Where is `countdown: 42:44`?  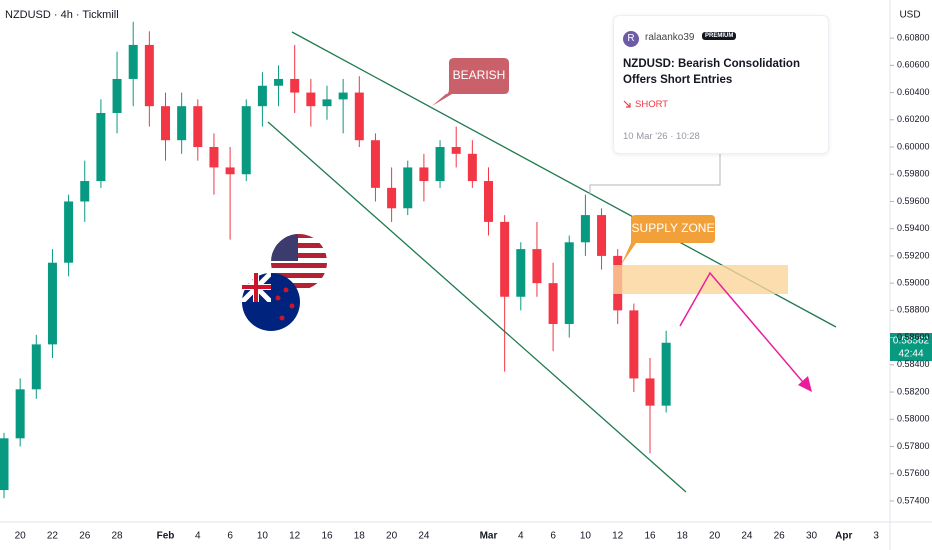
countdown: 42:44 is located at coordinates (910, 354).